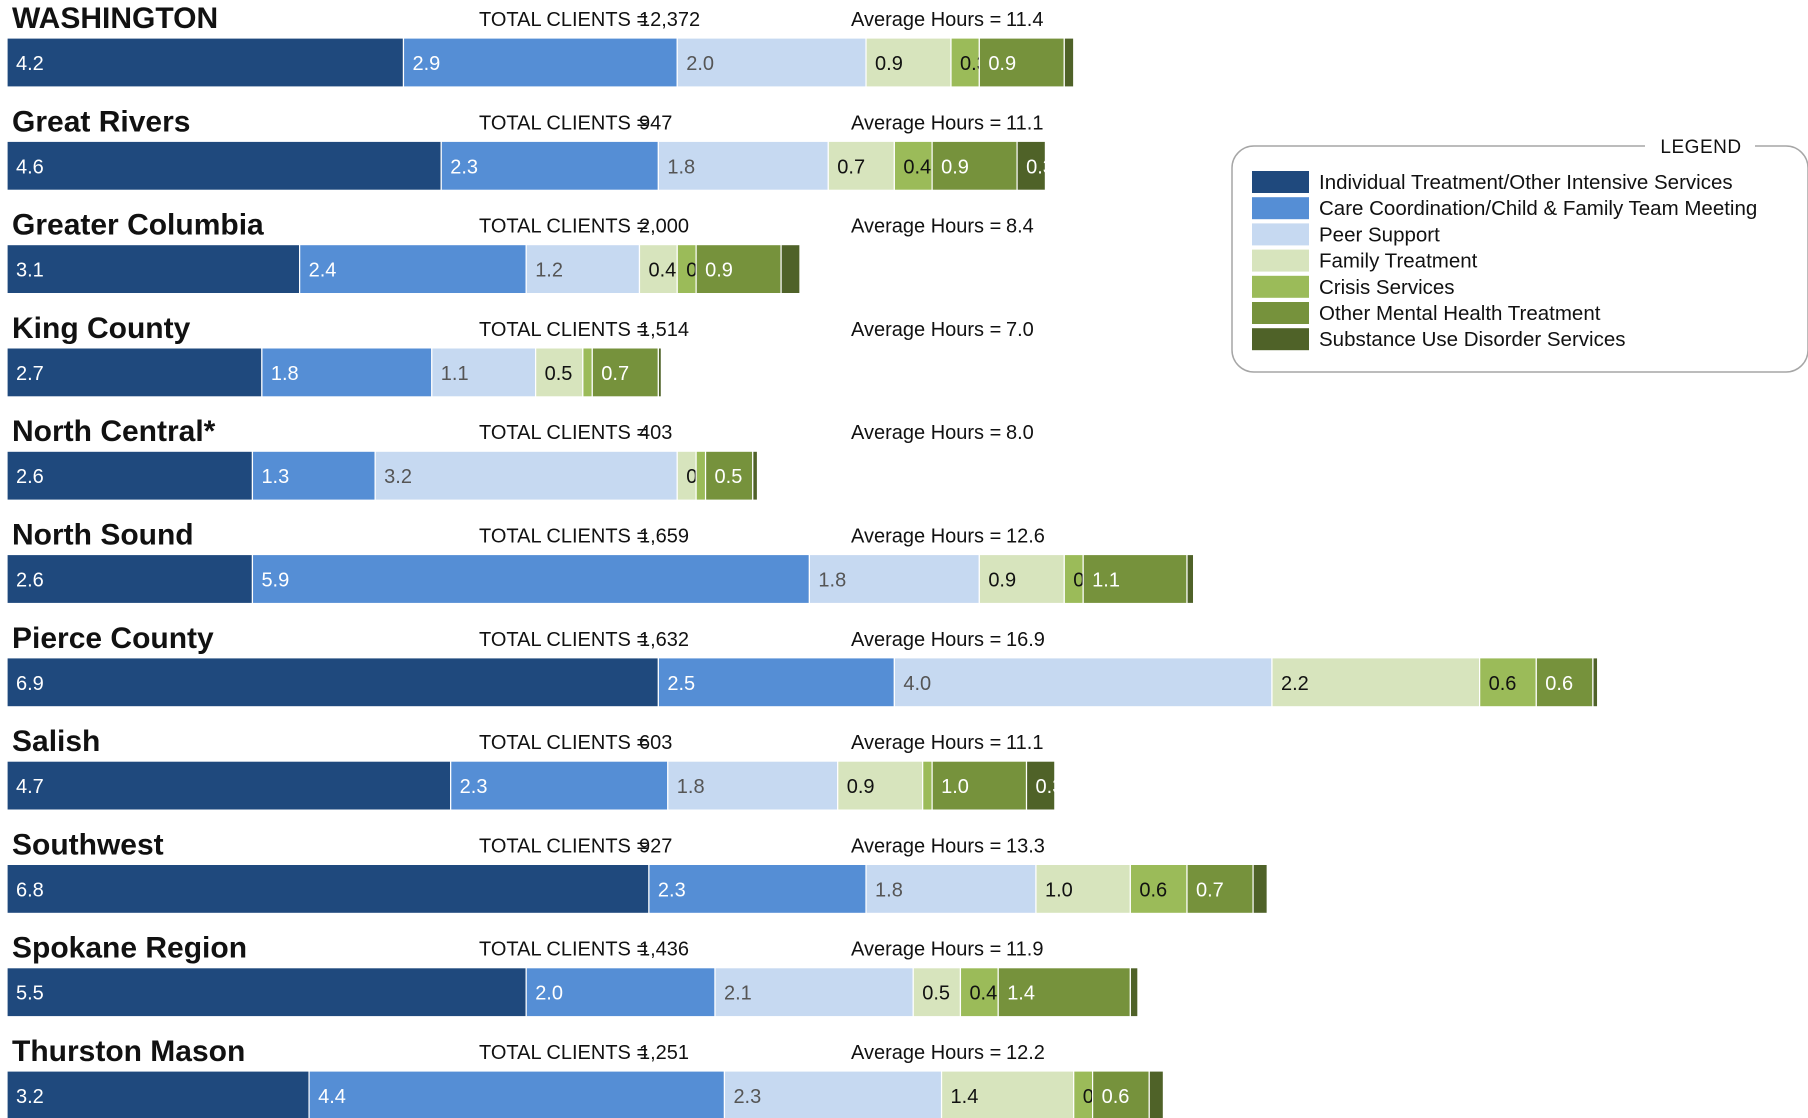 The height and width of the screenshot is (1118, 1808). What do you see at coordinates (700, 64) in the screenshot?
I see `data-label: 2.0` at bounding box center [700, 64].